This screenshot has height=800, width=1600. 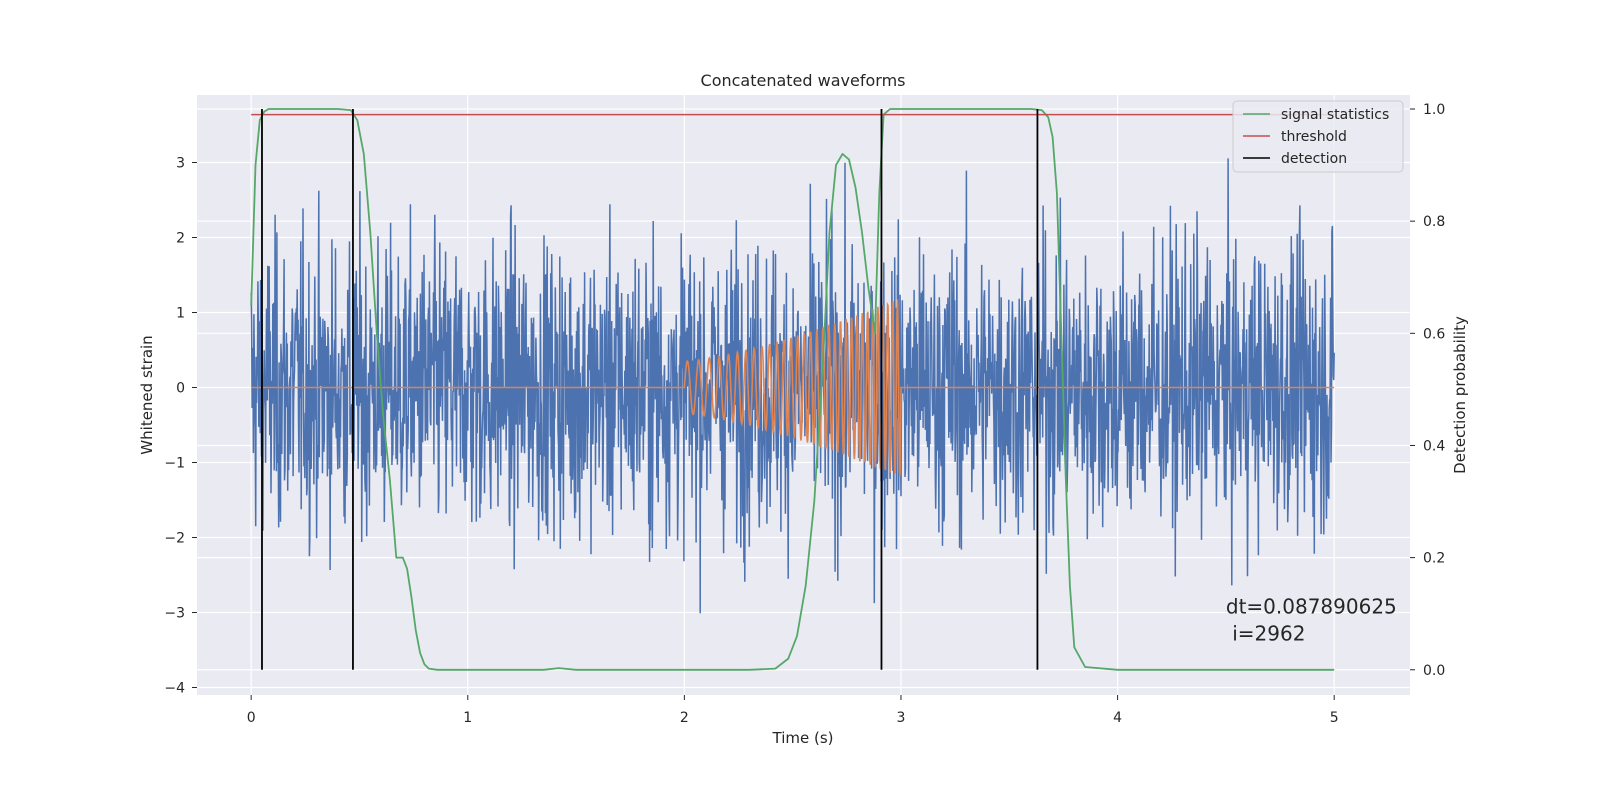 I want to click on y-tick-label-3: 3, so click(x=180, y=164).